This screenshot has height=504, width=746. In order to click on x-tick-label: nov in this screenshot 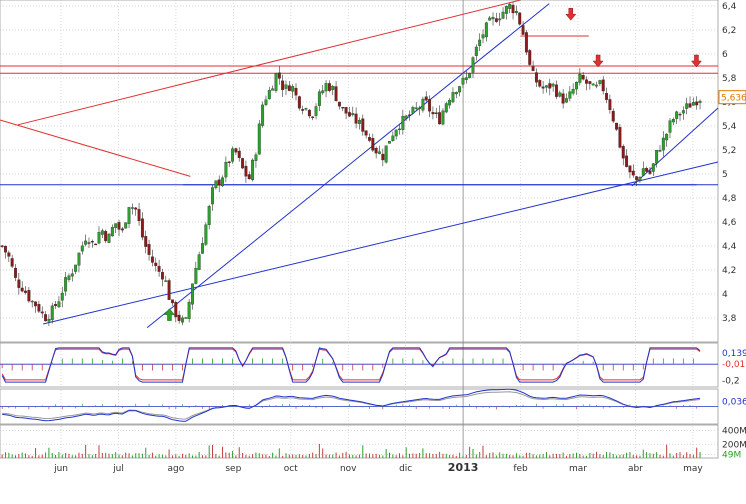, I will do `click(348, 469)`.